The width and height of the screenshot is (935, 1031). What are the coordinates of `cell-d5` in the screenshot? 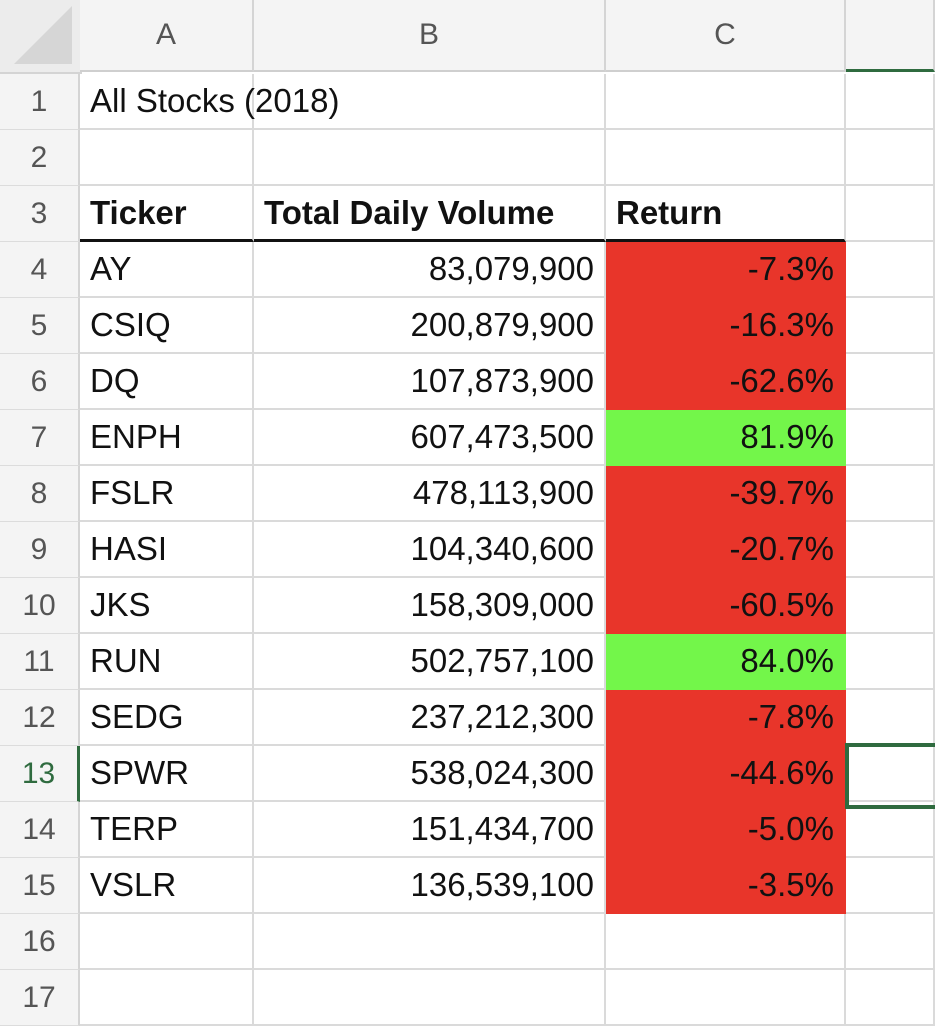 It's located at (890, 326).